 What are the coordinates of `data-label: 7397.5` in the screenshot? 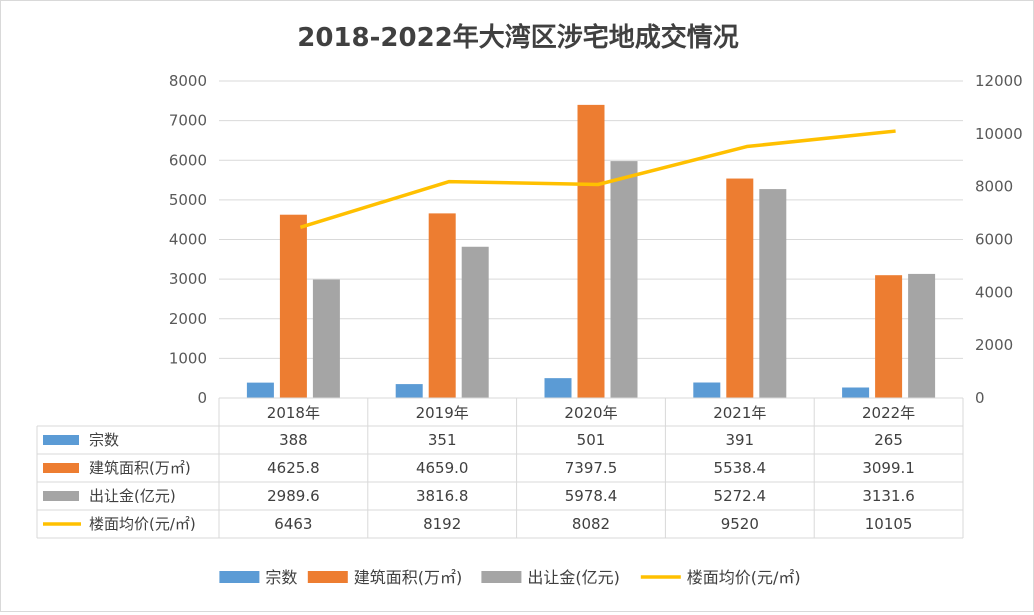 It's located at (591, 468).